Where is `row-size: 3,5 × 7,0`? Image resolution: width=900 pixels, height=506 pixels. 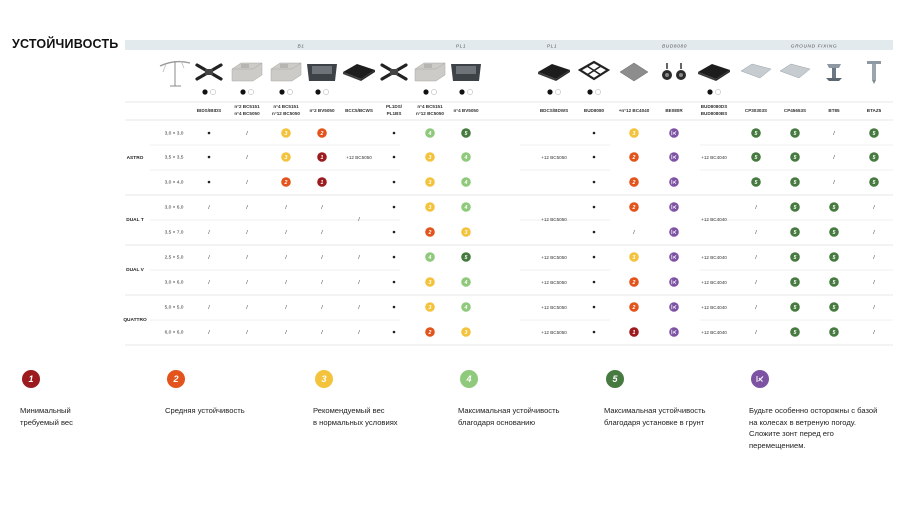
row-size: 3,5 × 7,0 is located at coordinates (174, 233).